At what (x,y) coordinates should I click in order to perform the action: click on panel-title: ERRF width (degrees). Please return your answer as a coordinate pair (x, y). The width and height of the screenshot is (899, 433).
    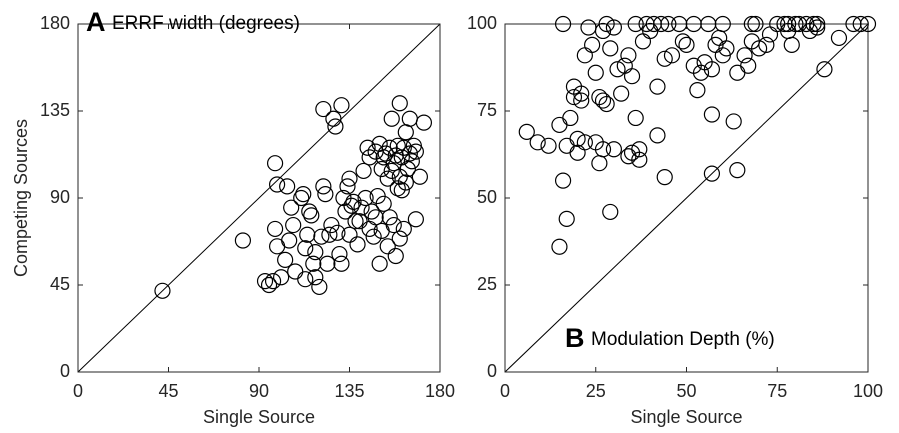
    Looking at the image, I should click on (206, 23).